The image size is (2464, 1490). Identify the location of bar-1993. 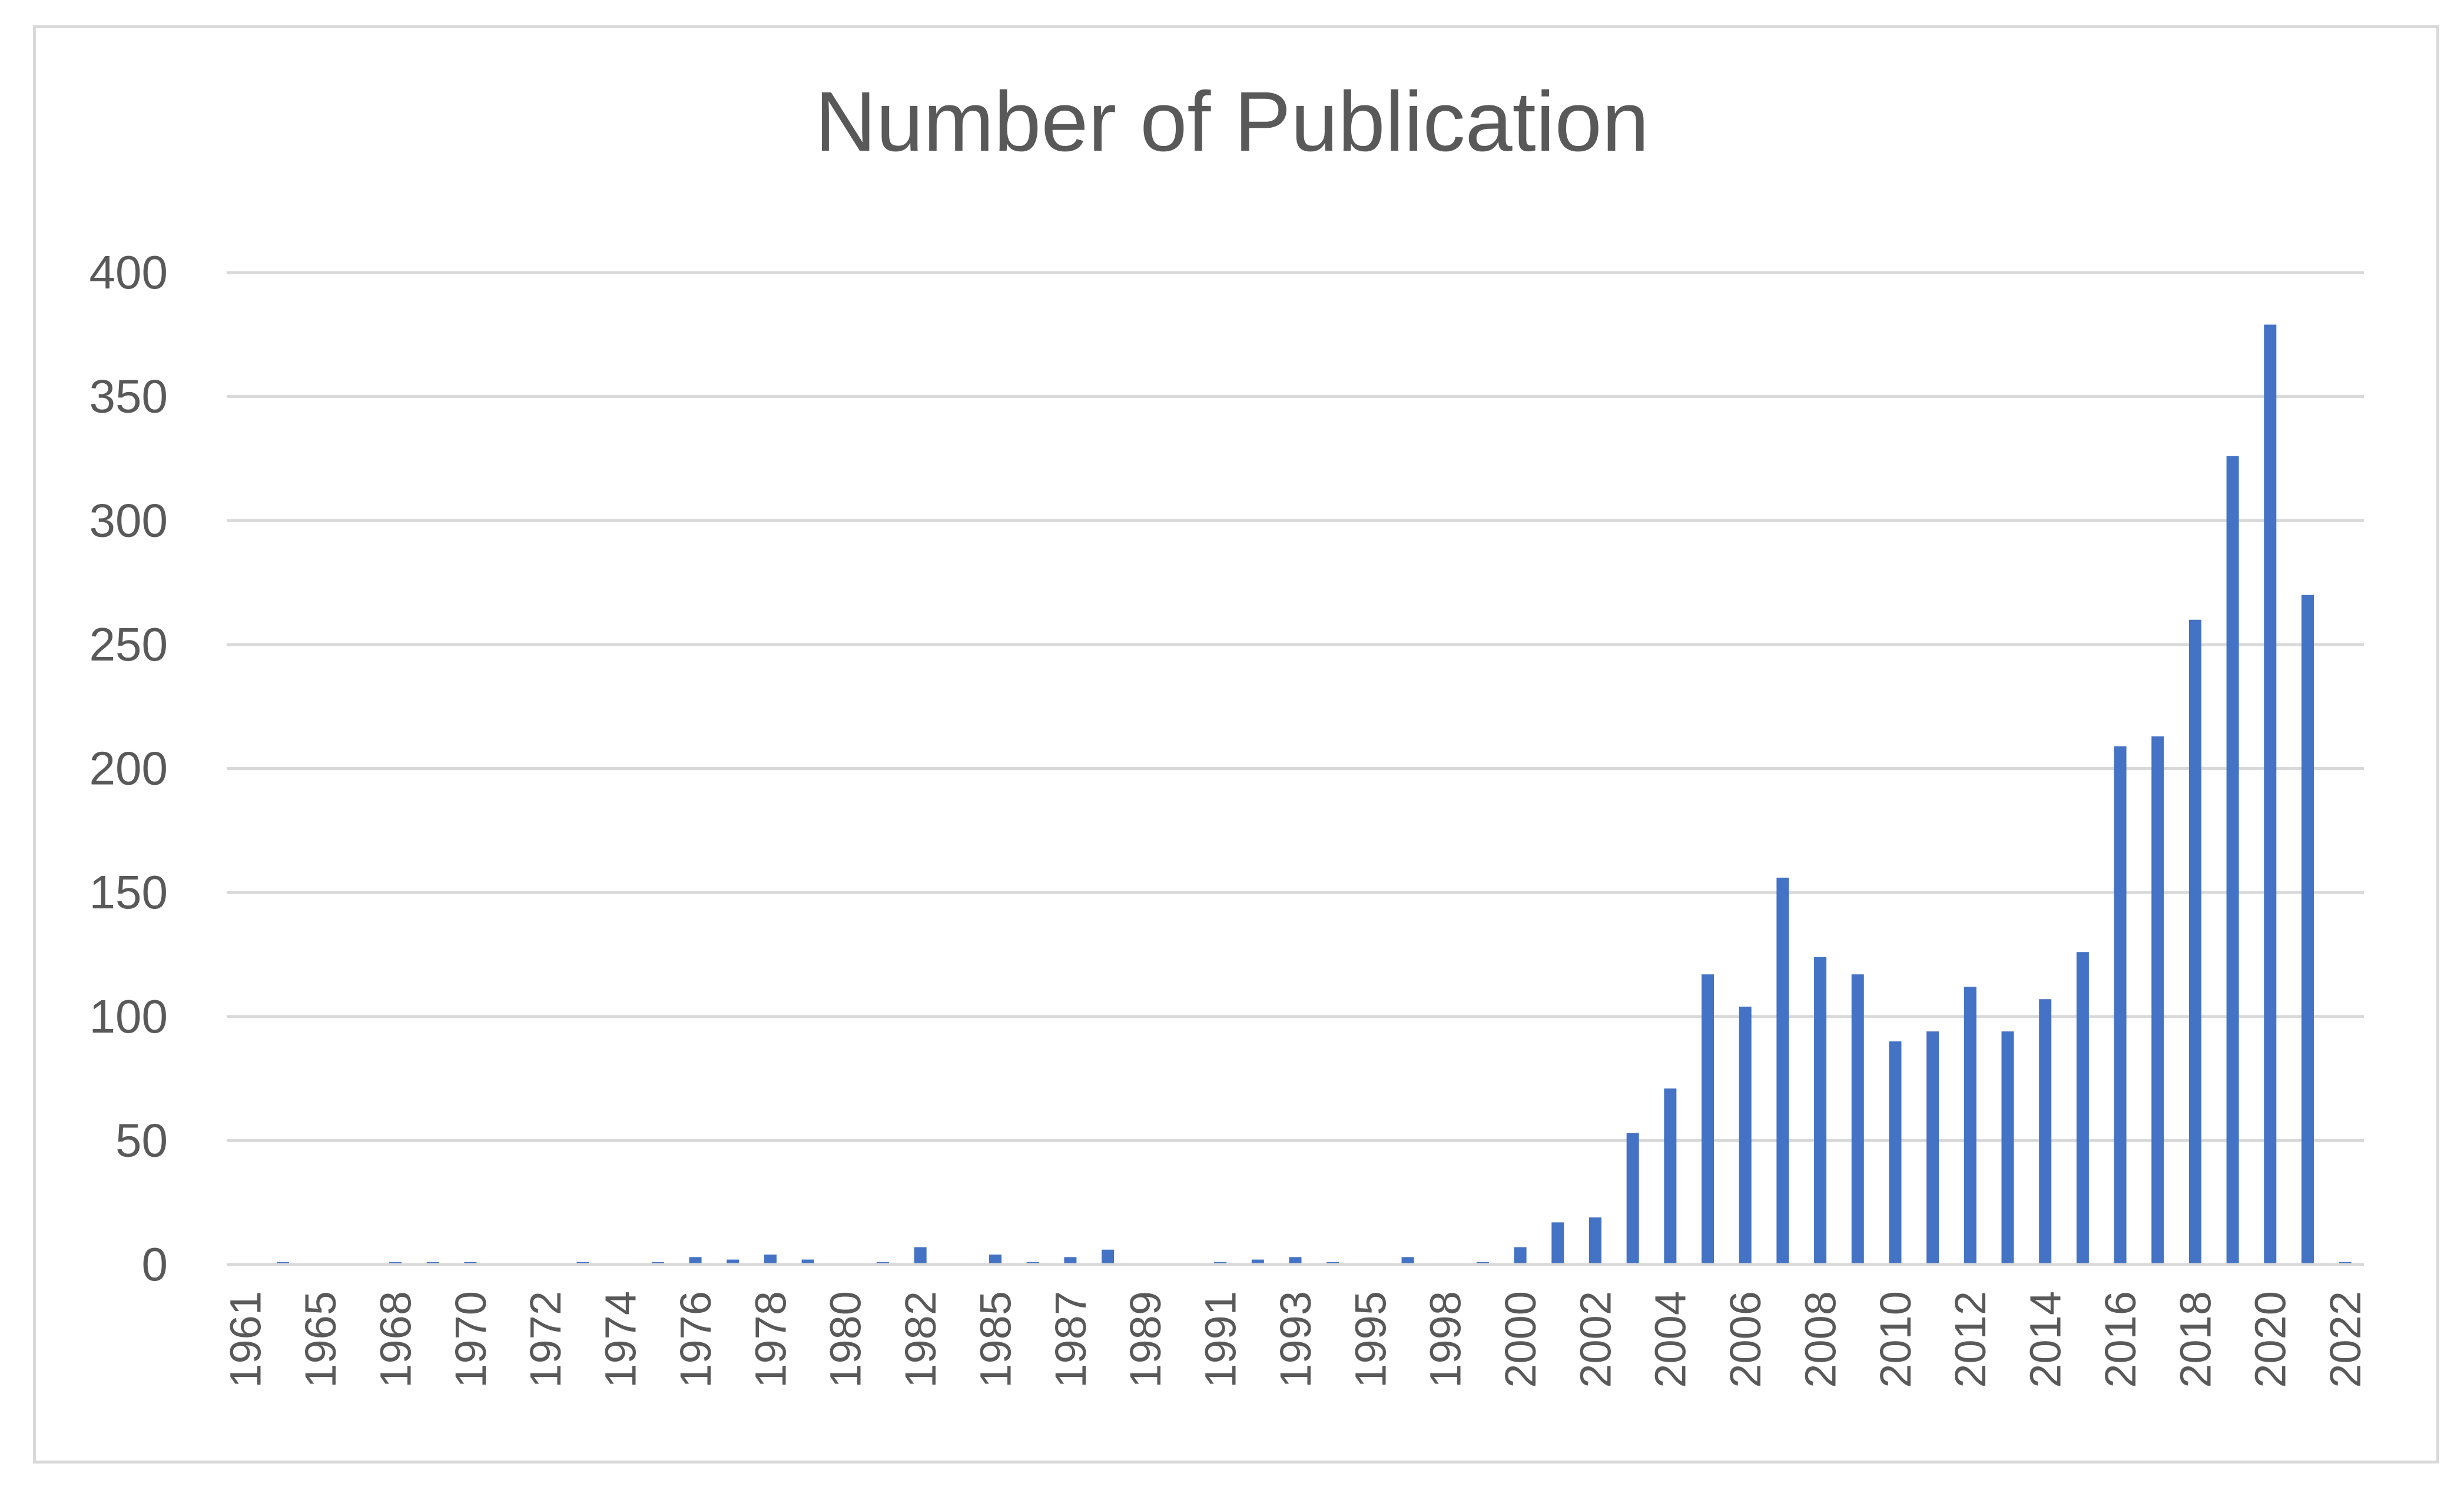
(1295, 1261).